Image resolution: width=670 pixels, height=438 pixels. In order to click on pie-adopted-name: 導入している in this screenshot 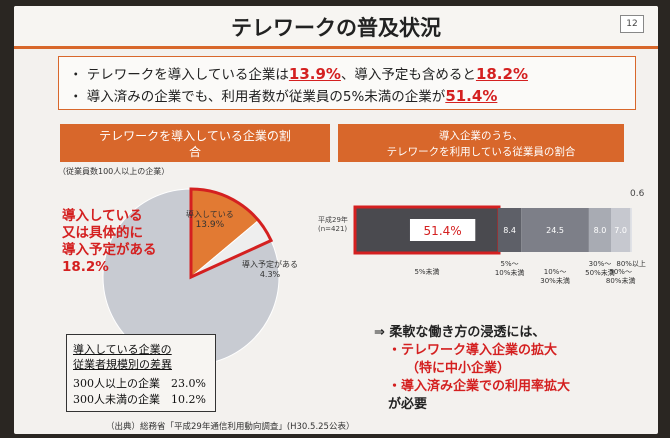, I will do `click(210, 214)`.